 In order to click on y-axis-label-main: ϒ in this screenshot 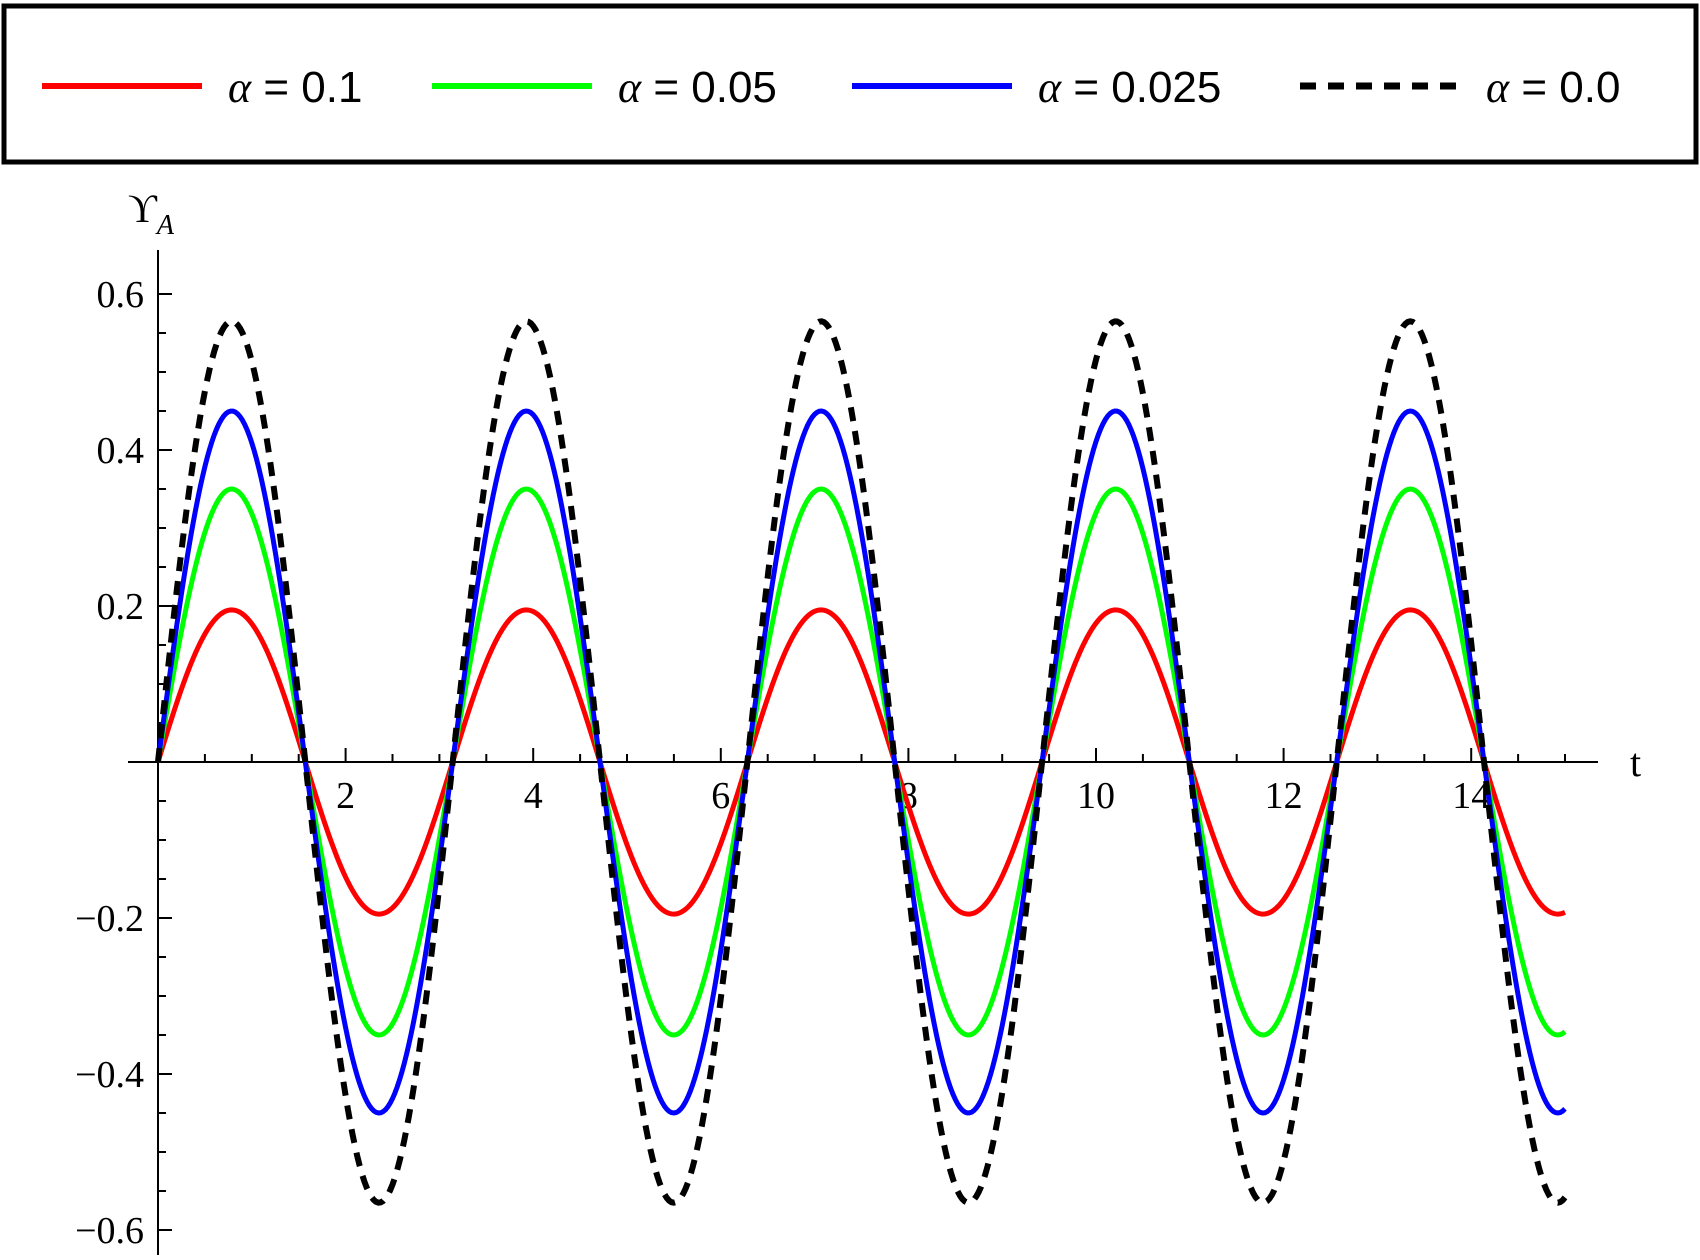, I will do `click(143, 208)`.